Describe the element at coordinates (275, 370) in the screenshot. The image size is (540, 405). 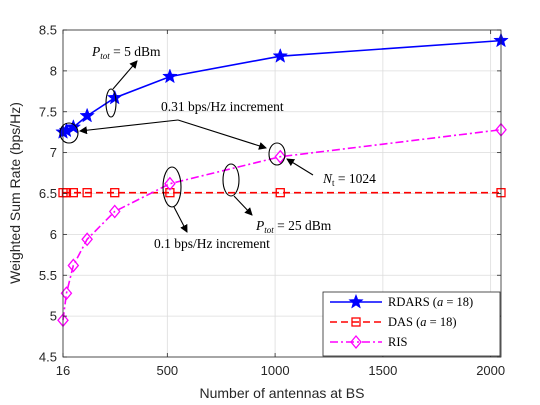
I see `x-tick-label: 1000` at that location.